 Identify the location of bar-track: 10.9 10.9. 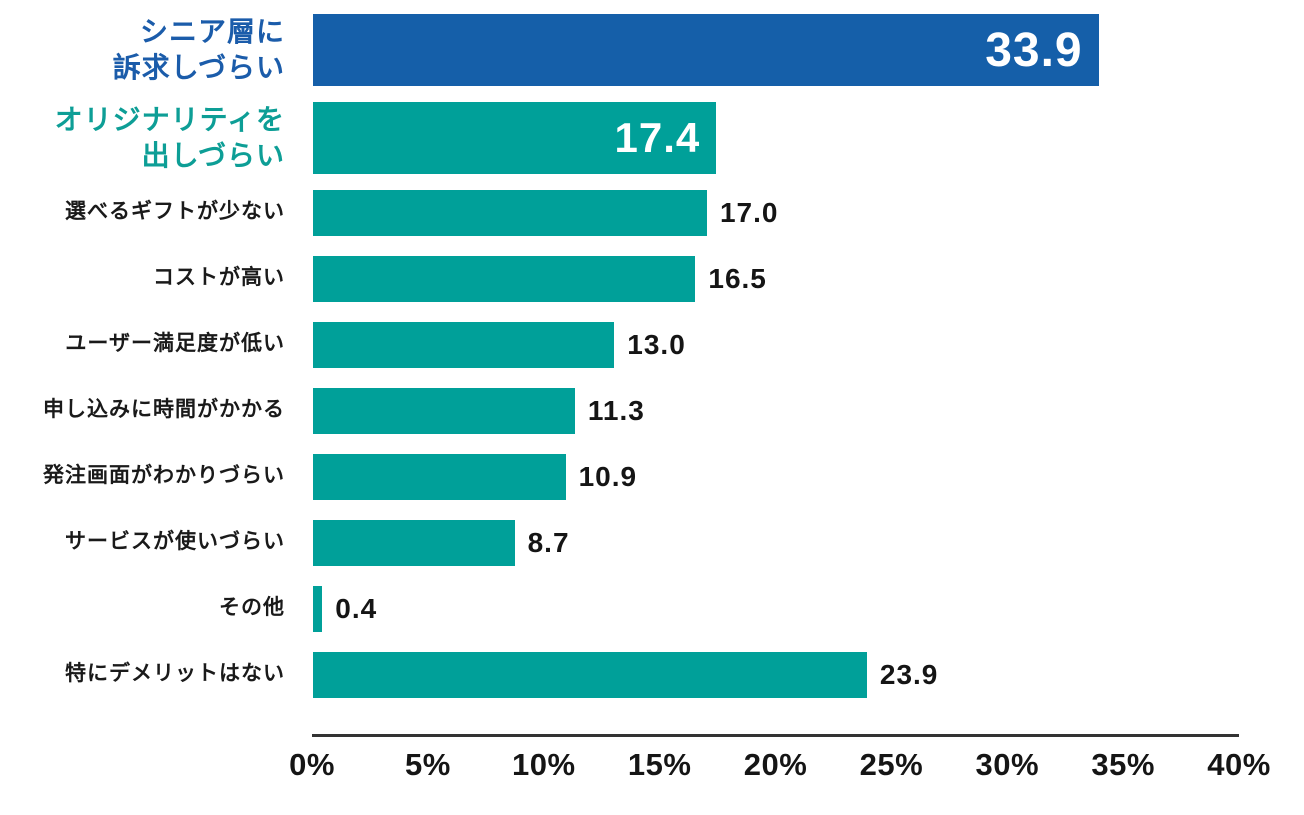
(776, 476).